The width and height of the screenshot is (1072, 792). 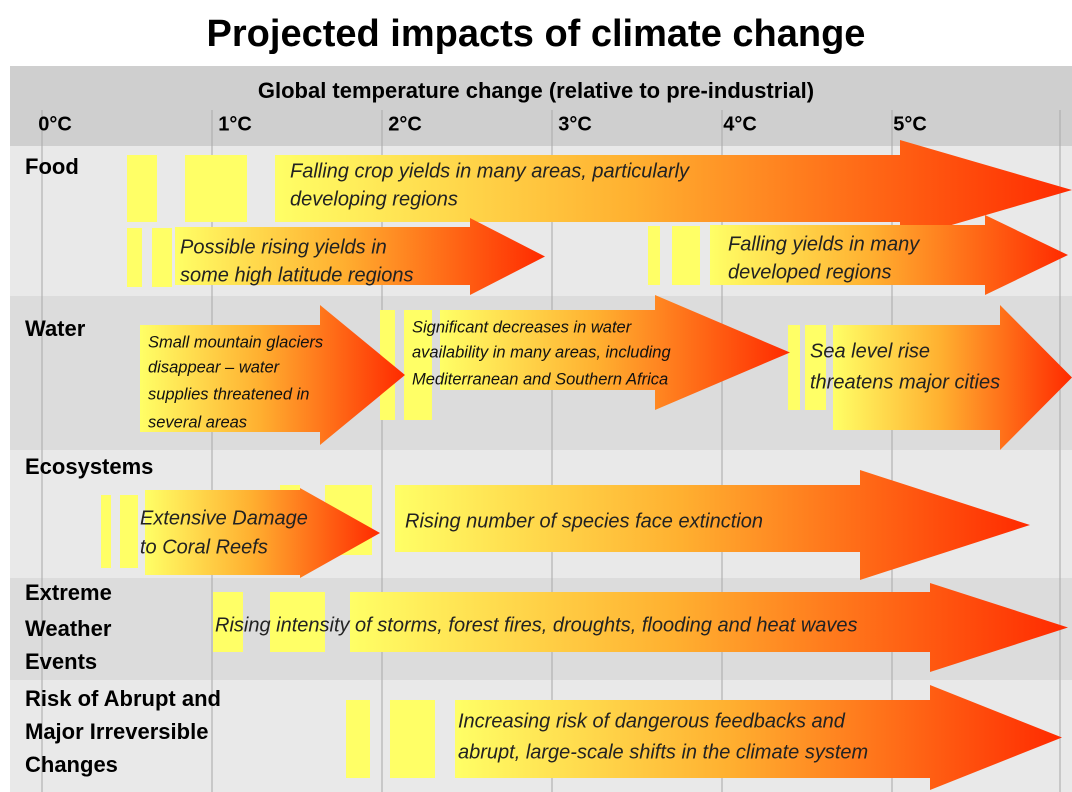 I want to click on impact-text: to Coral Reefs, so click(x=204, y=547).